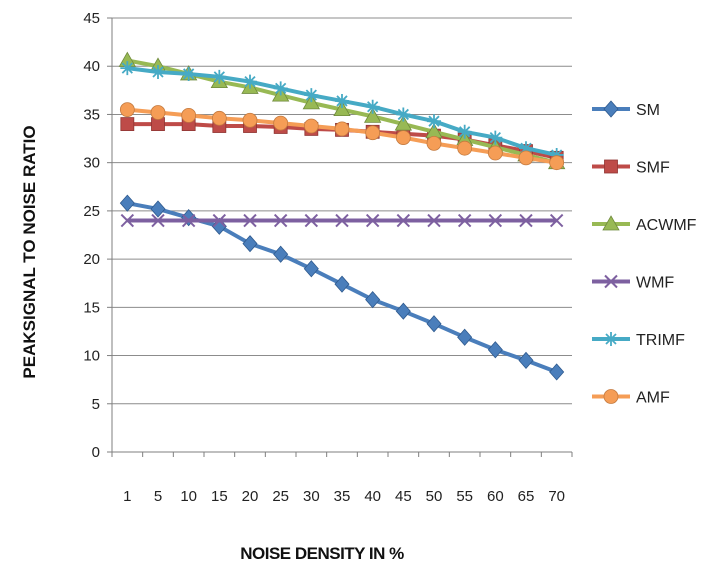 This screenshot has height=567, width=724. Describe the element at coordinates (127, 496) in the screenshot. I see `x-tick-label: 1` at that location.